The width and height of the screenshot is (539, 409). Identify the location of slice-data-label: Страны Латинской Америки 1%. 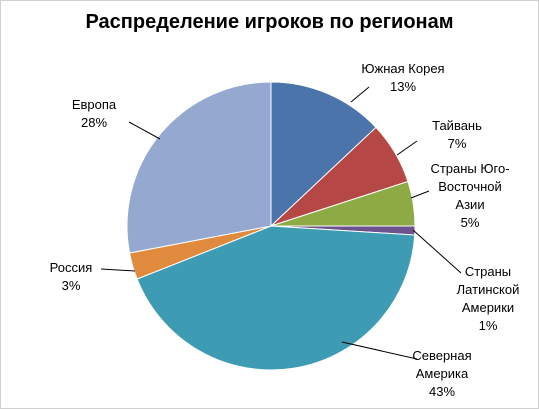
(488, 298).